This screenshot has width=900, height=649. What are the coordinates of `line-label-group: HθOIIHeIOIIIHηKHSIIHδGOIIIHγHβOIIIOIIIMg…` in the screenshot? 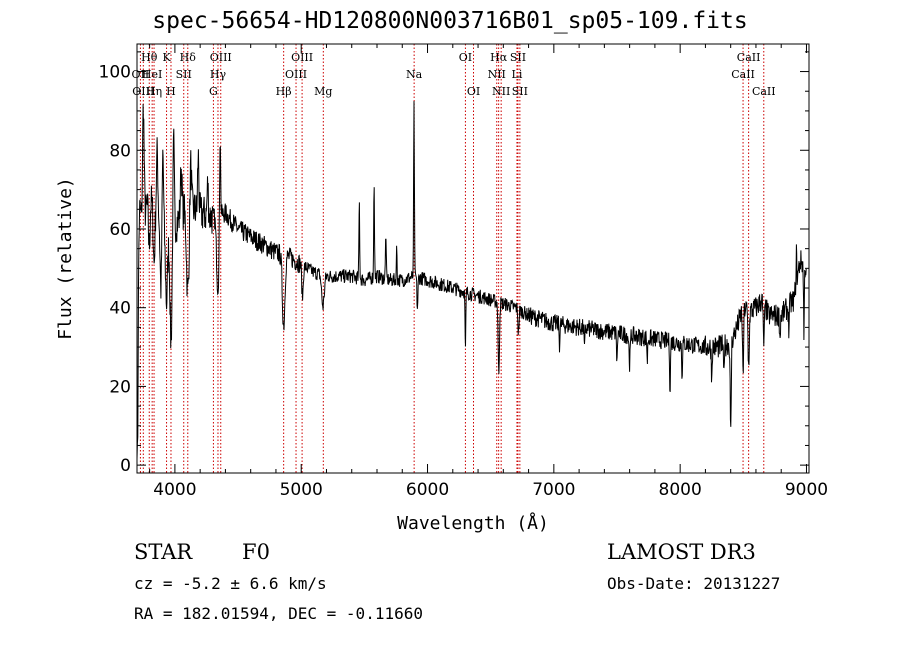 It's located at (454, 74).